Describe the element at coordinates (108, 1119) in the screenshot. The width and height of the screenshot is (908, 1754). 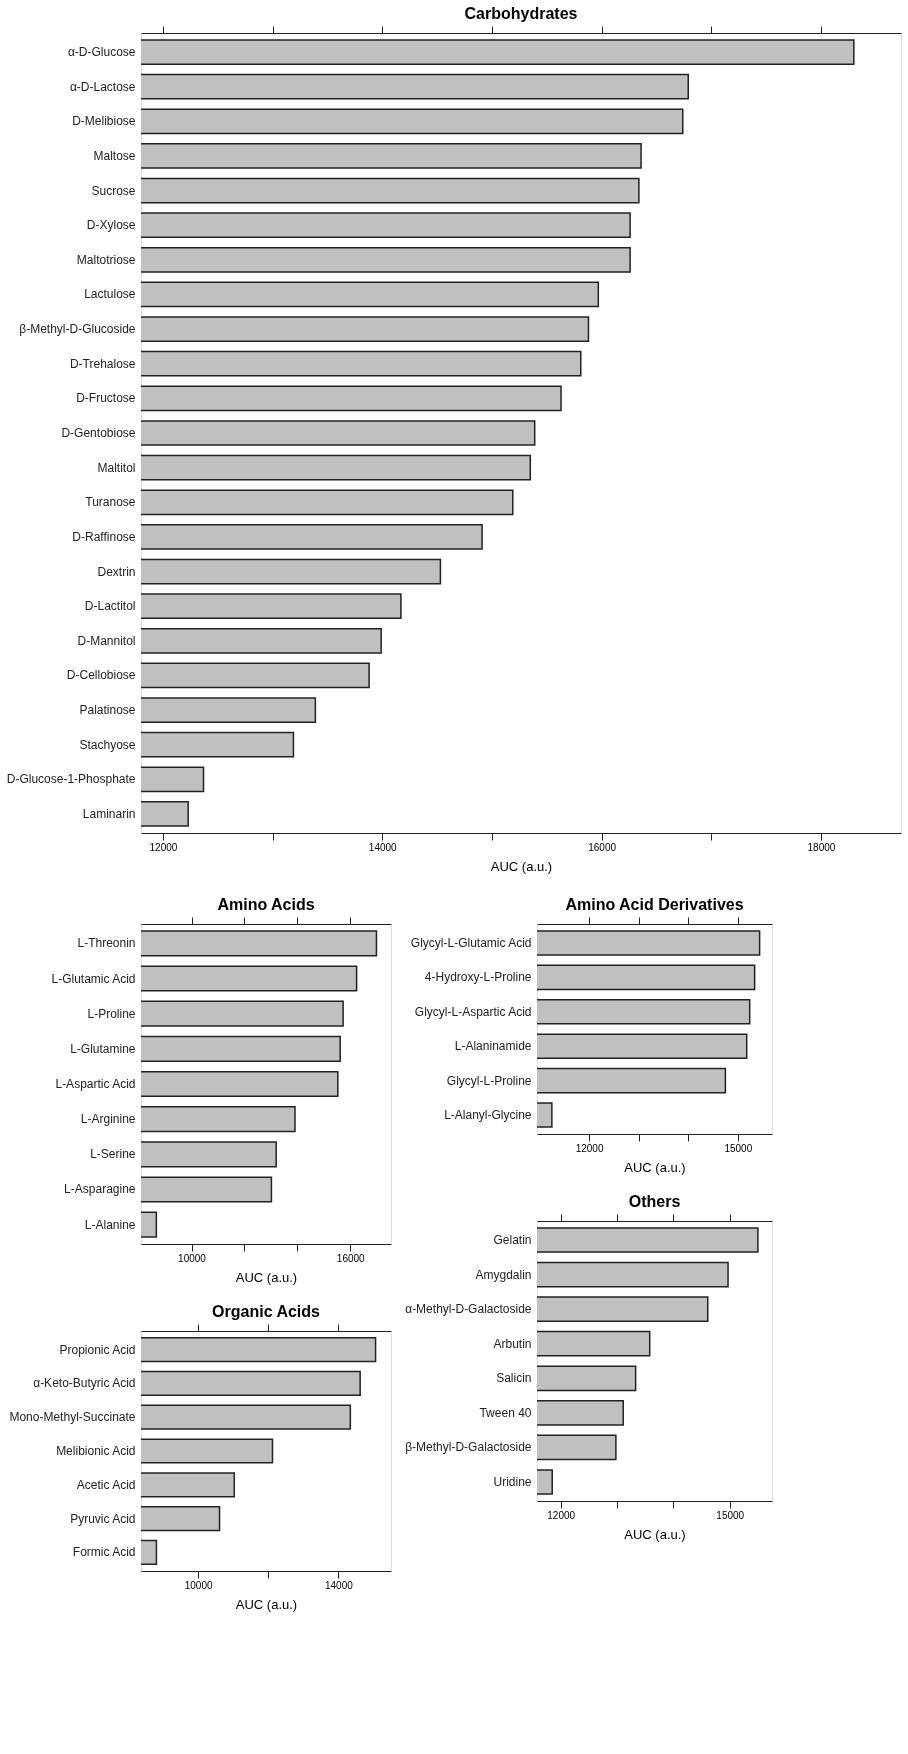
I see `y-tick-label: L-Arginine` at that location.